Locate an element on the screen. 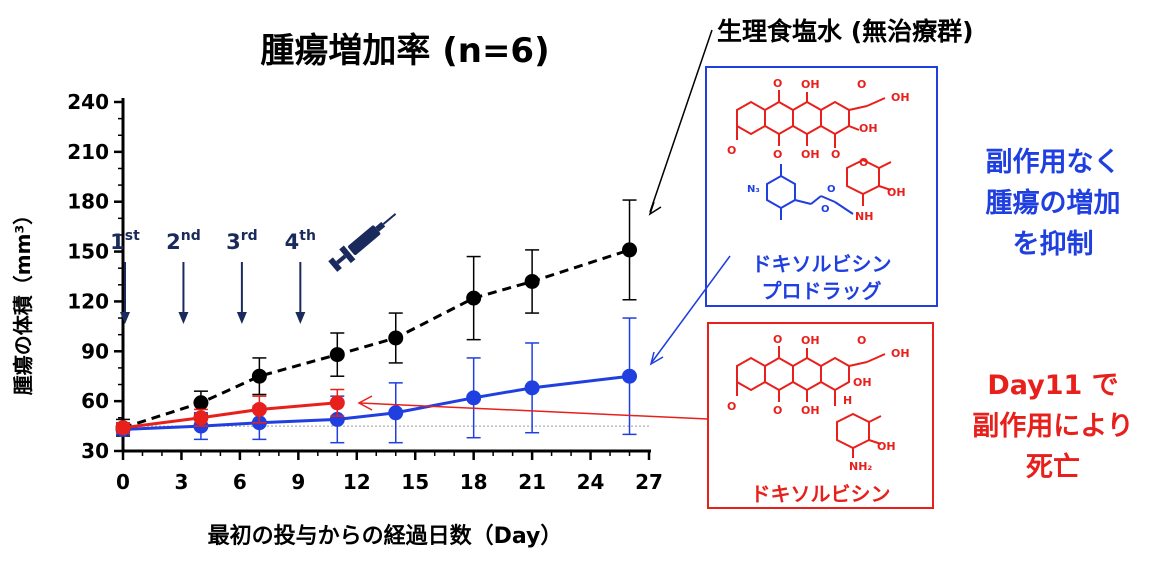  series-doxorubicin is located at coordinates (230, 412).